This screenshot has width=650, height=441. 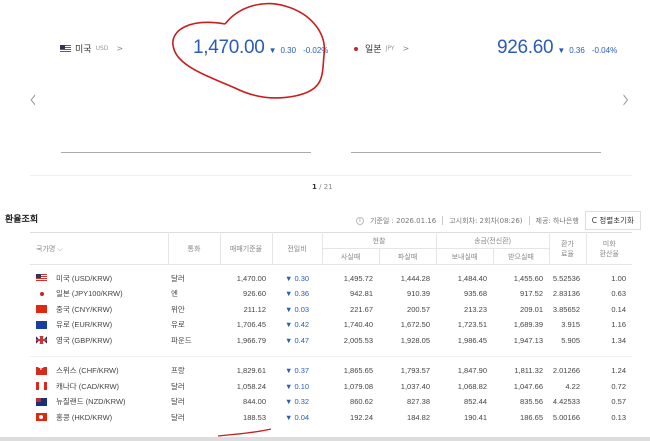 I want to click on cell-wire-receive: 1,811.32, so click(x=528, y=371).